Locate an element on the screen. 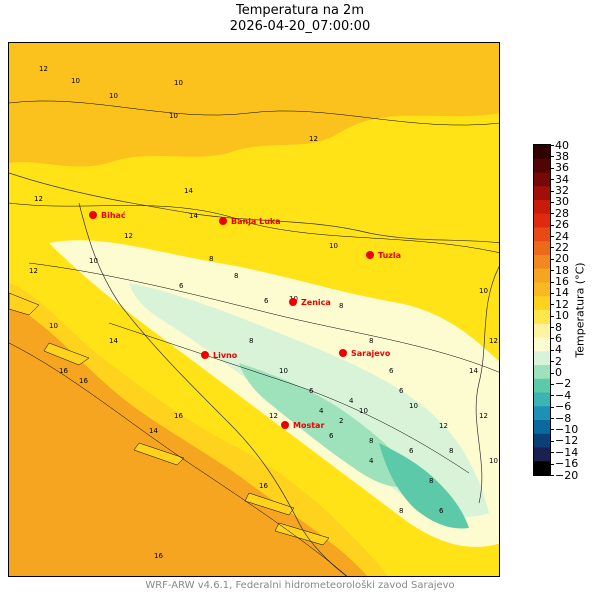  colorbar-tick-label: −4 is located at coordinates (563, 395).